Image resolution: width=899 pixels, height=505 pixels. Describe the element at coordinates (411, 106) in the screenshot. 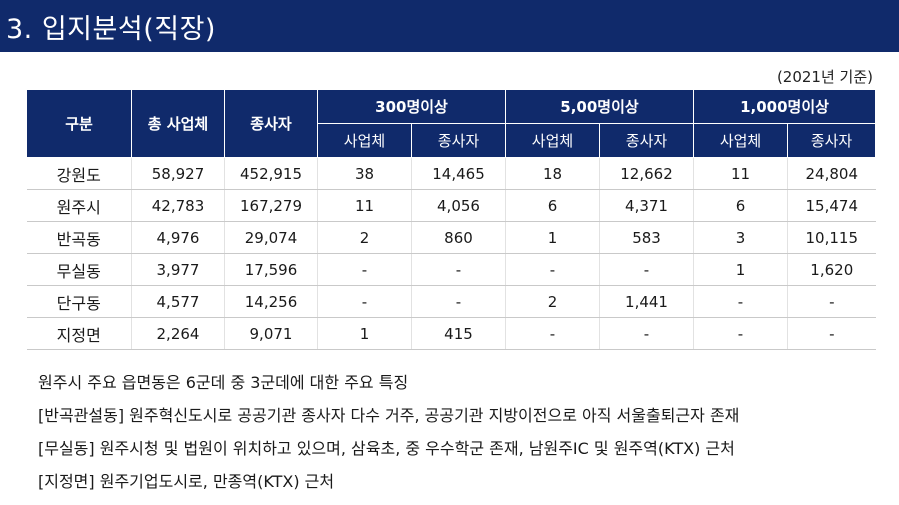

I see `header-group-300: 300명이상` at that location.